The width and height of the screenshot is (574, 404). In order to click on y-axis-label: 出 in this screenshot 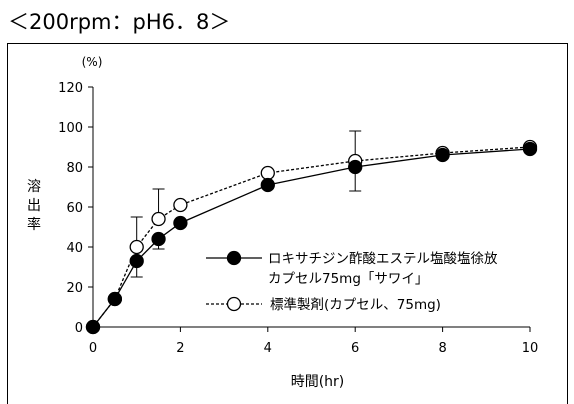, I will do `click(34, 206)`.